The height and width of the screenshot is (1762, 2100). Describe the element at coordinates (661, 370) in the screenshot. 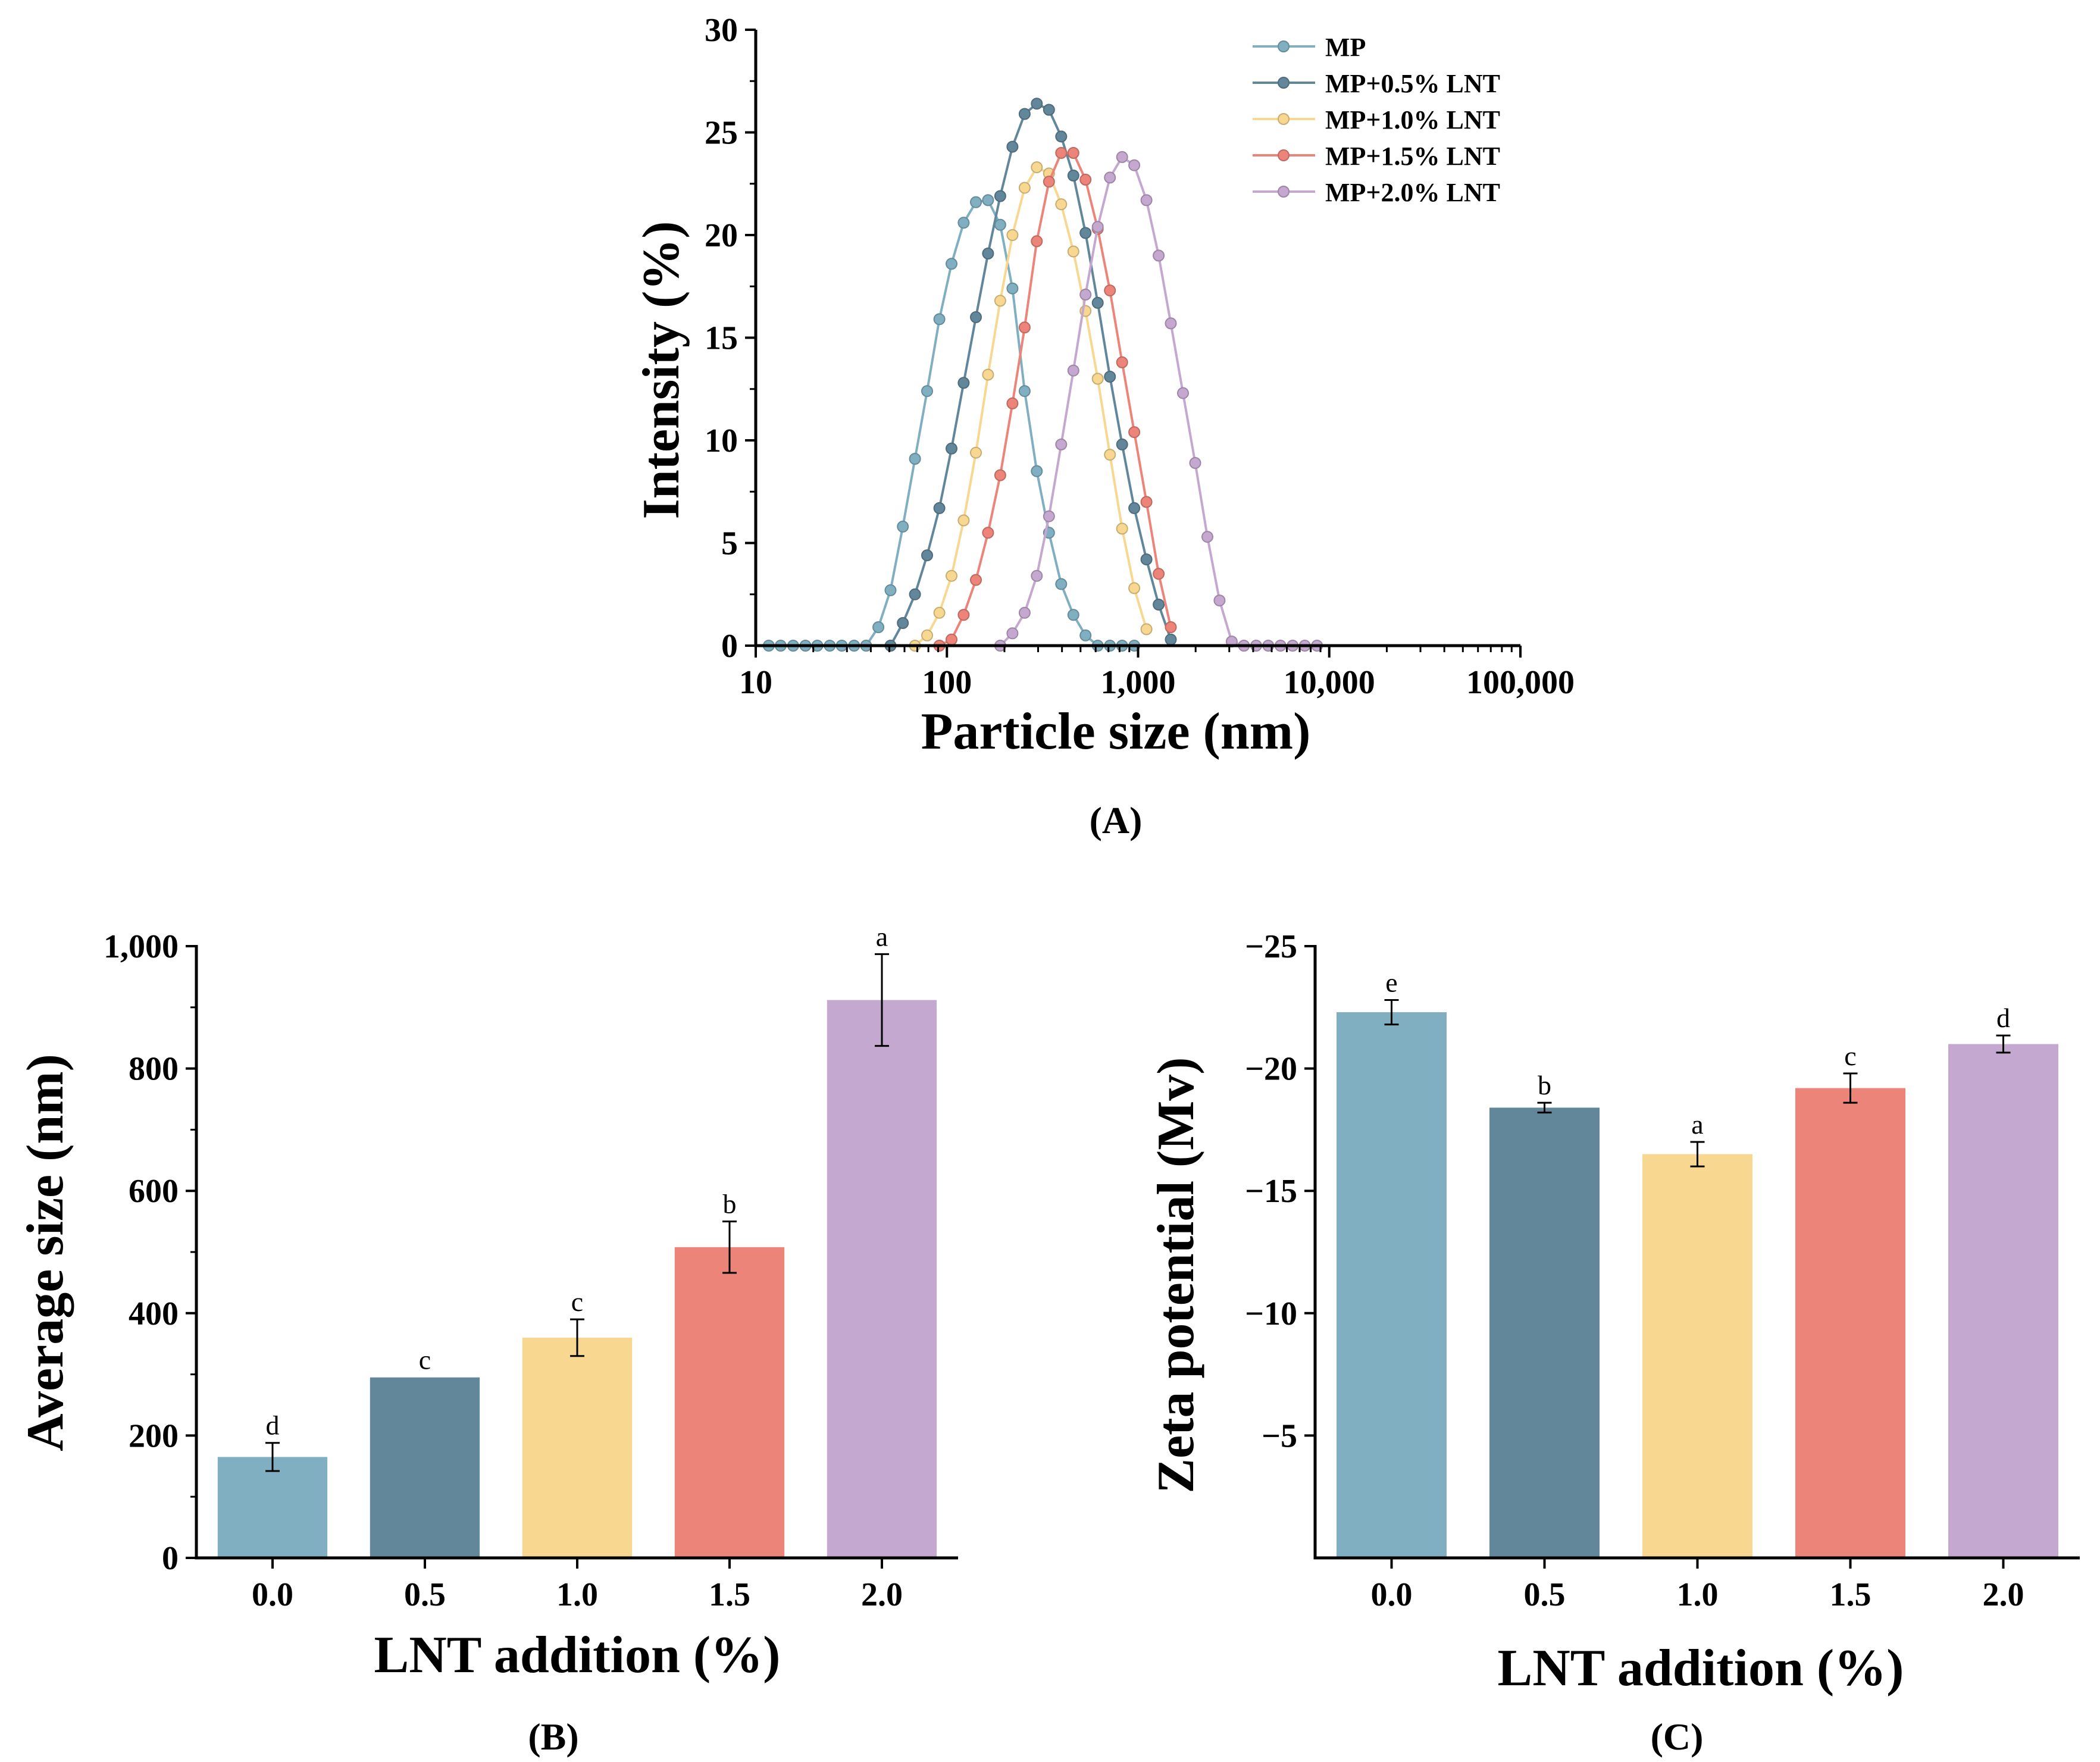

I see `panel-a-y-axis-title: Intensity (%)` at that location.